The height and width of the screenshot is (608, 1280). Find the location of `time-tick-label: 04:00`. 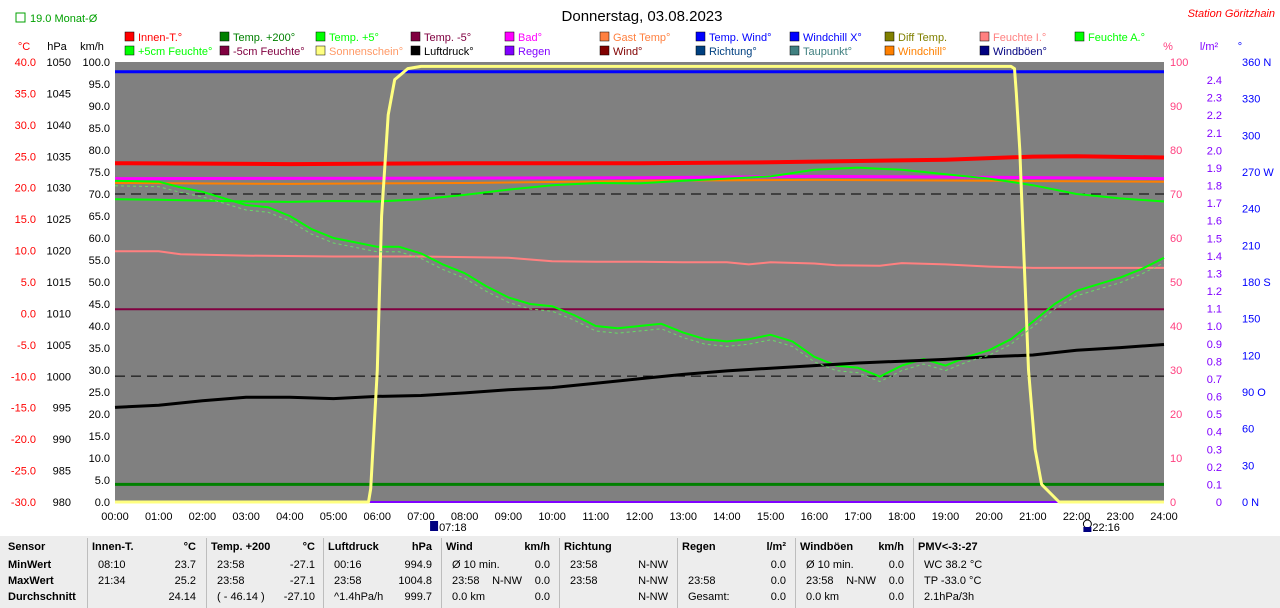

time-tick-label: 04:00 is located at coordinates (290, 517).